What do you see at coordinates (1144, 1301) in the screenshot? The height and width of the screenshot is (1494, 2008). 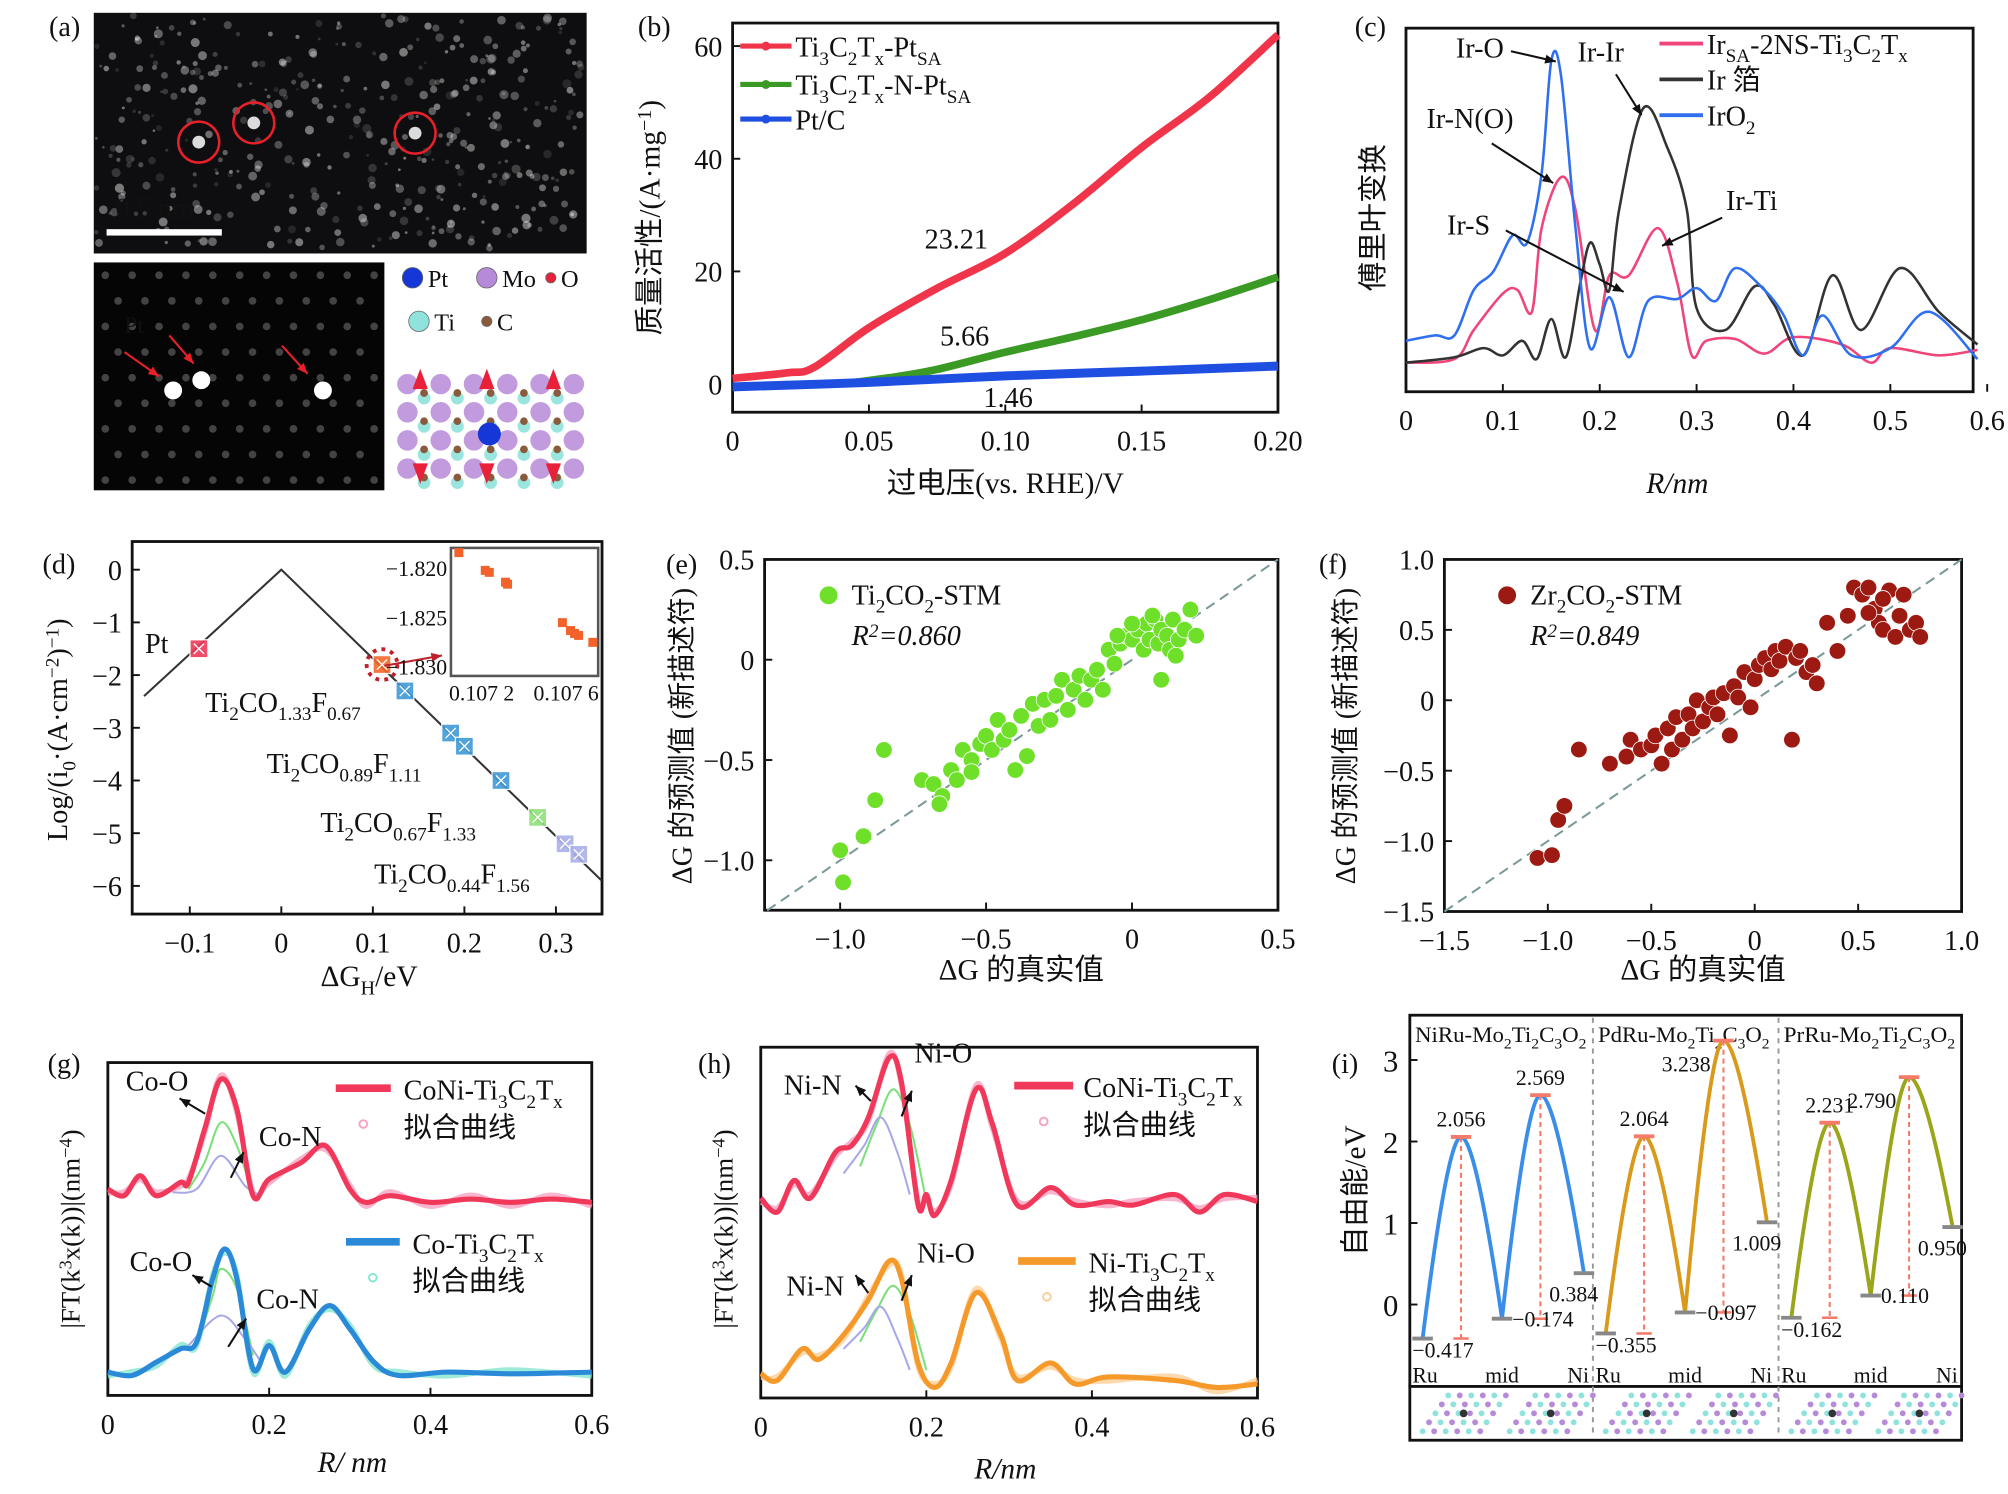 I see `panel-h-fit-legend-label: 拟合曲线` at bounding box center [1144, 1301].